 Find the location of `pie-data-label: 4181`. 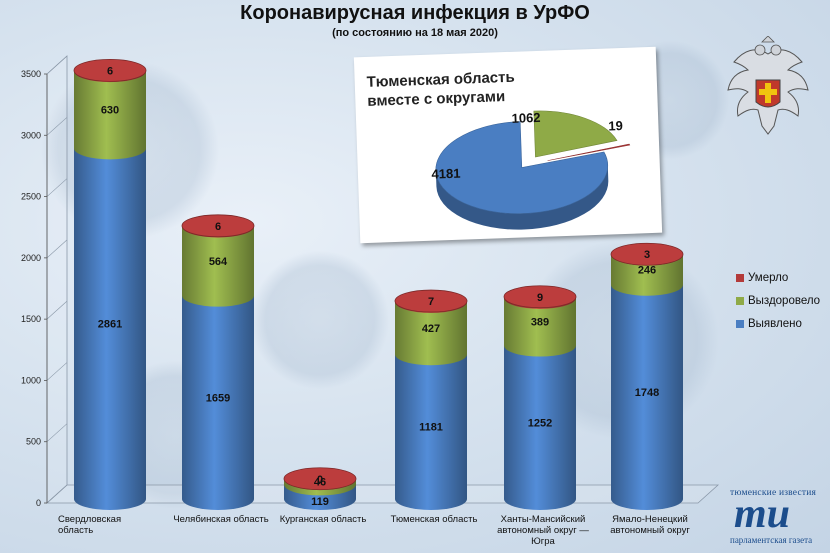

pie-data-label: 4181 is located at coordinates (445, 174).